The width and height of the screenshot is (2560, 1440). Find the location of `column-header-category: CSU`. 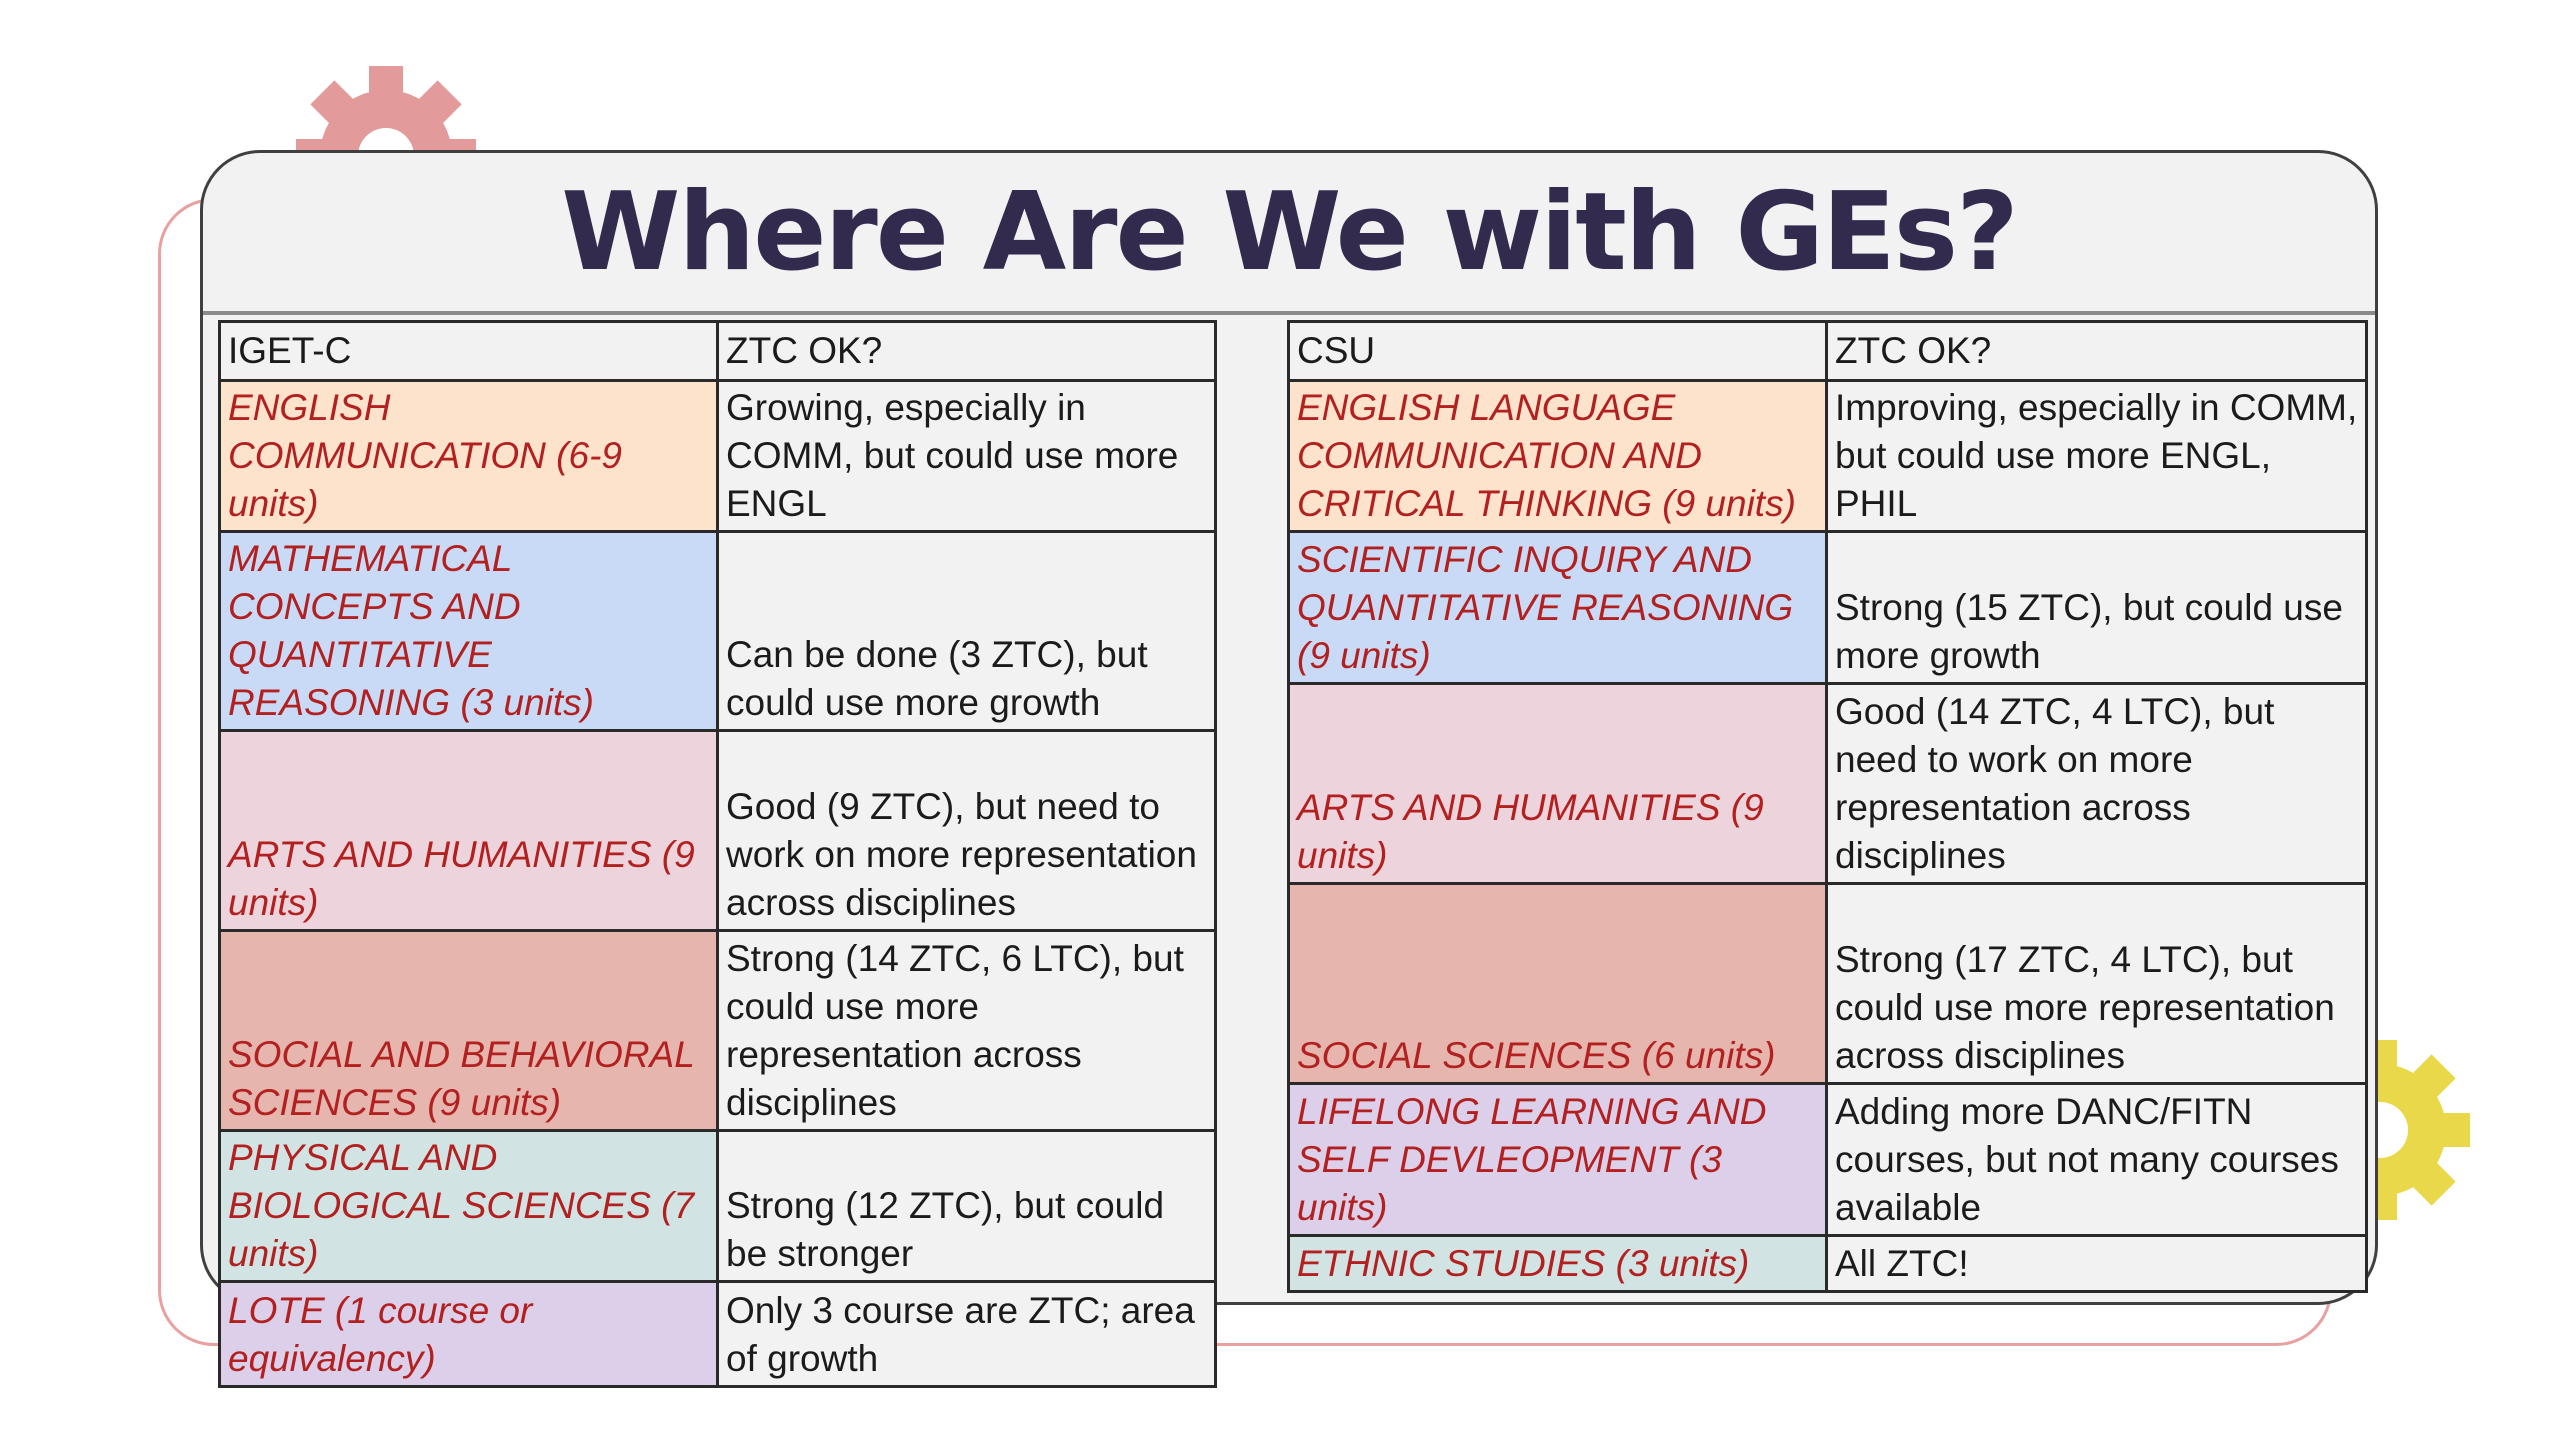

column-header-category: CSU is located at coordinates (1557, 351).